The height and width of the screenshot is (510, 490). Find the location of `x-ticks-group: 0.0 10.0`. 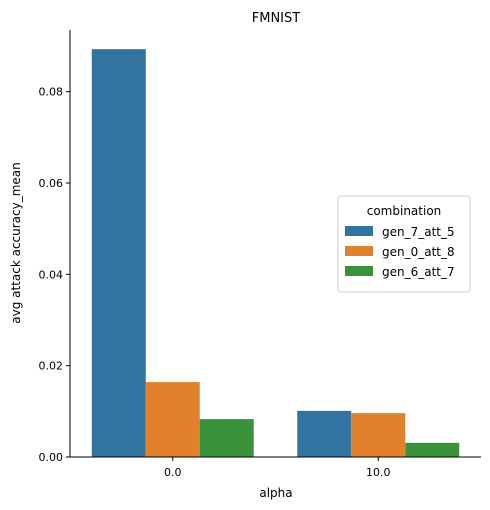

x-ticks-group: 0.0 10.0 is located at coordinates (277, 468).